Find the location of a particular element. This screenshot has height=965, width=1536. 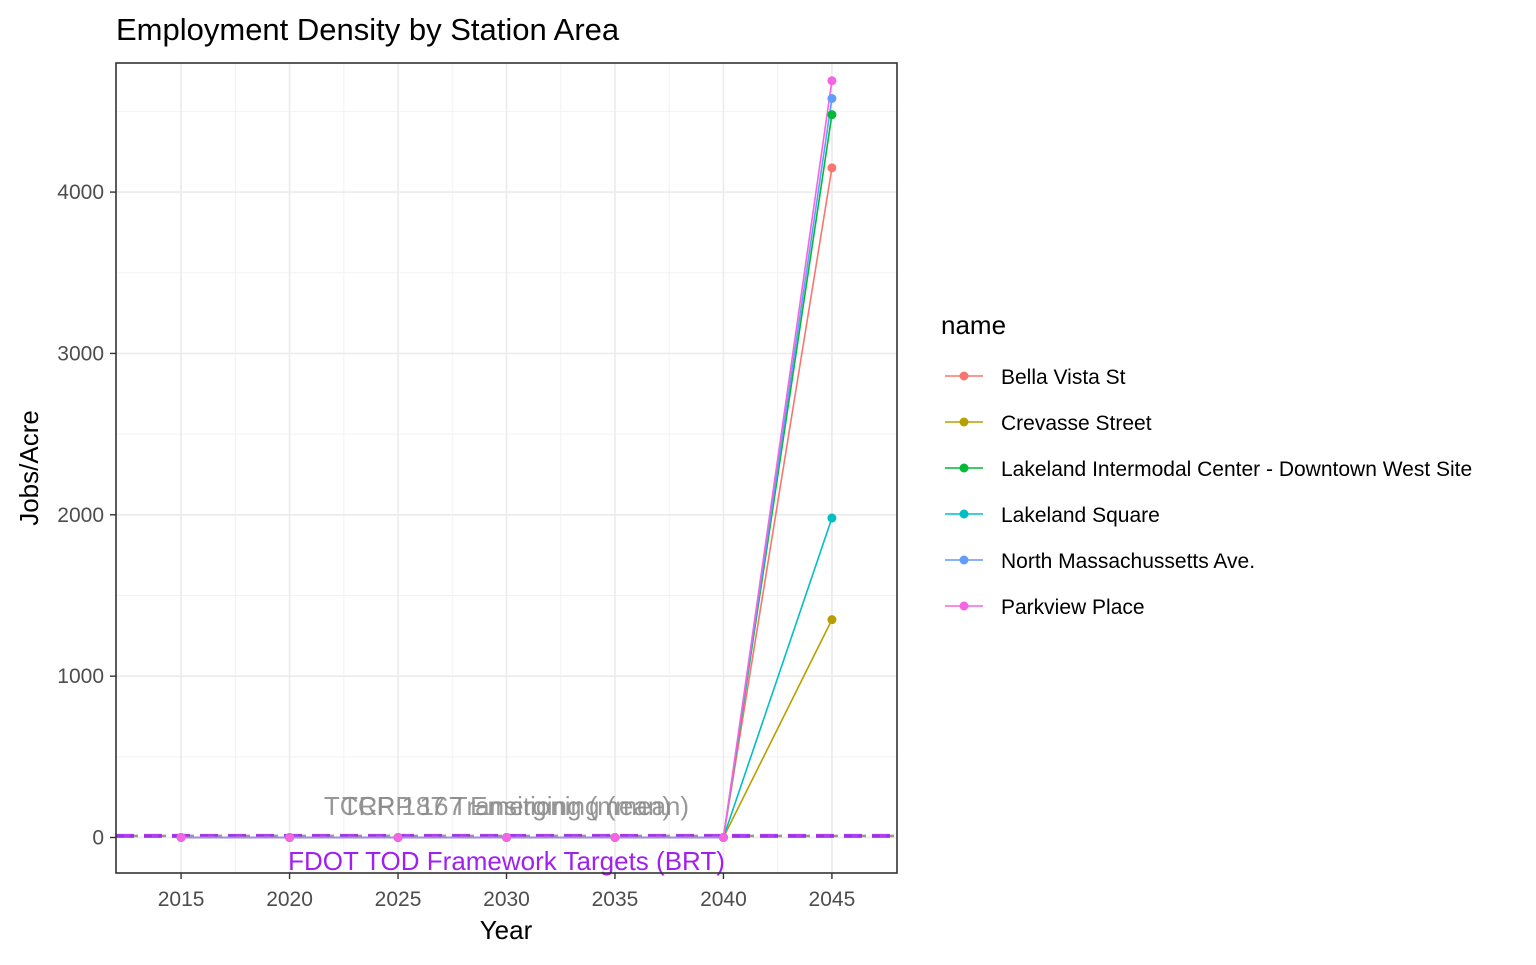

x-tick-label: 2020 is located at coordinates (289, 899).